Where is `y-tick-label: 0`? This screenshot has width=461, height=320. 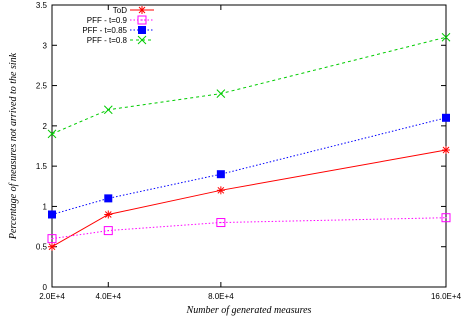
y-tick-label: 0 is located at coordinates (45, 287).